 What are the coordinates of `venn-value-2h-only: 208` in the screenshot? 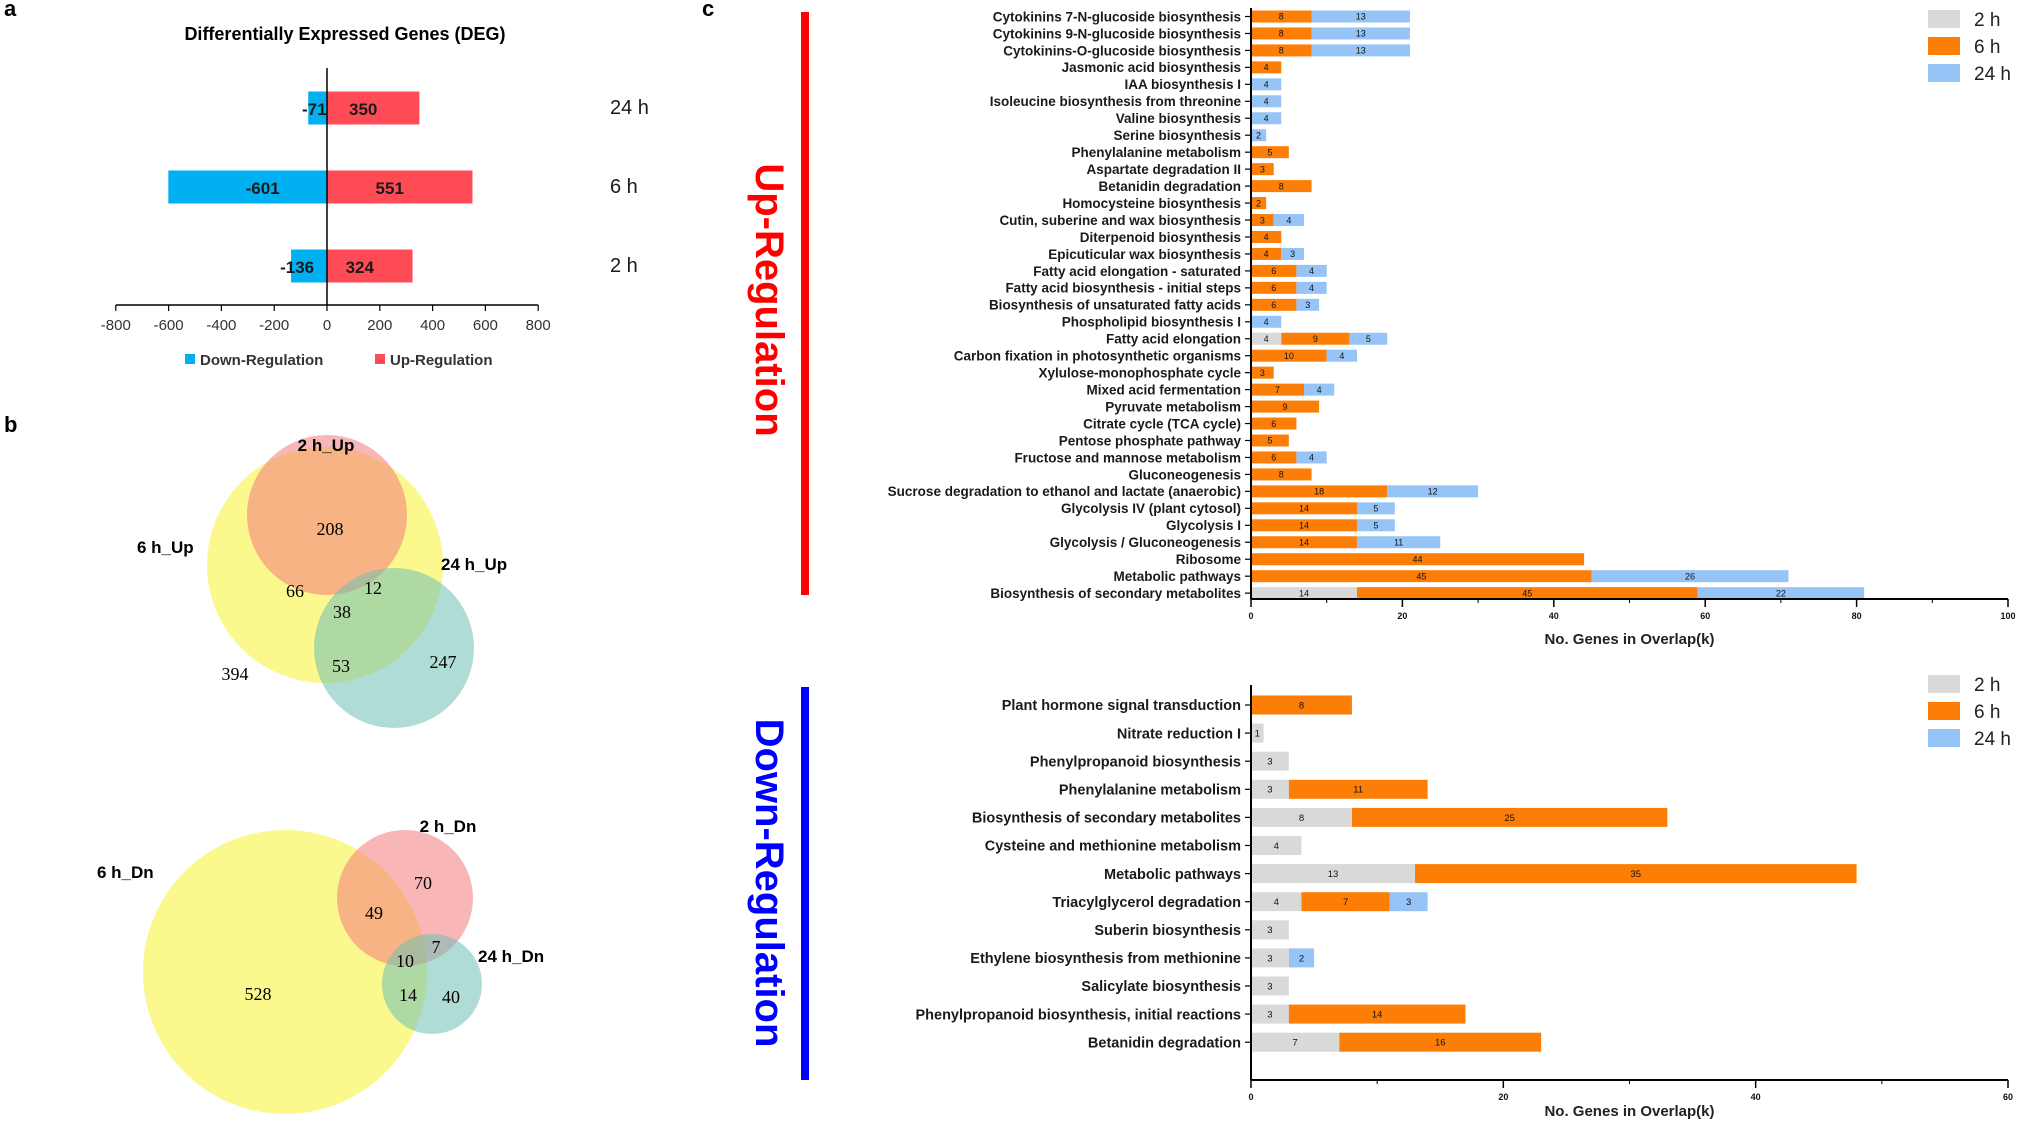 It's located at (330, 529).